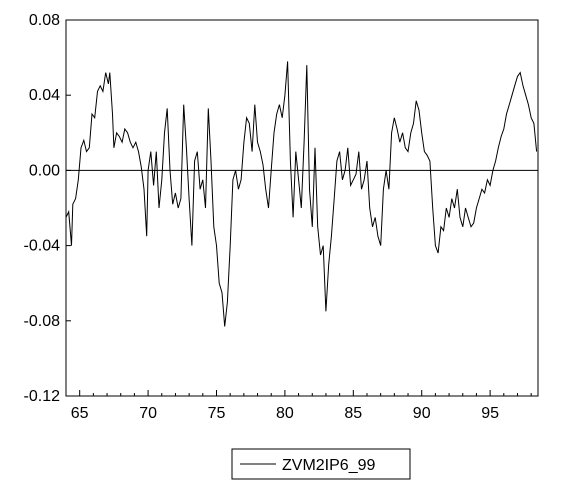 The image size is (564, 482). I want to click on x-tick-label: 95, so click(490, 413).